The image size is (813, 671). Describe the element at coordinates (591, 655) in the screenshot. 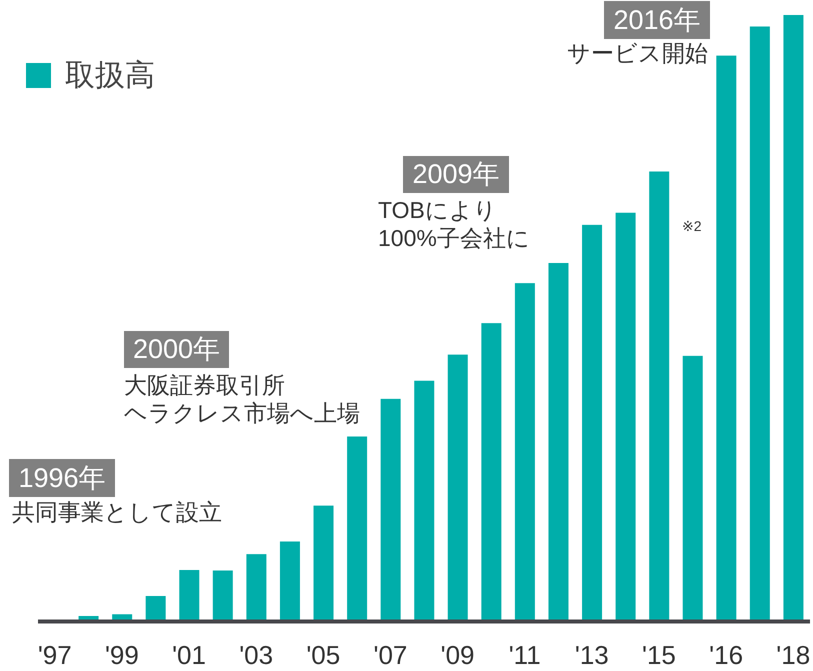

I see `x-tick-label: '13` at that location.